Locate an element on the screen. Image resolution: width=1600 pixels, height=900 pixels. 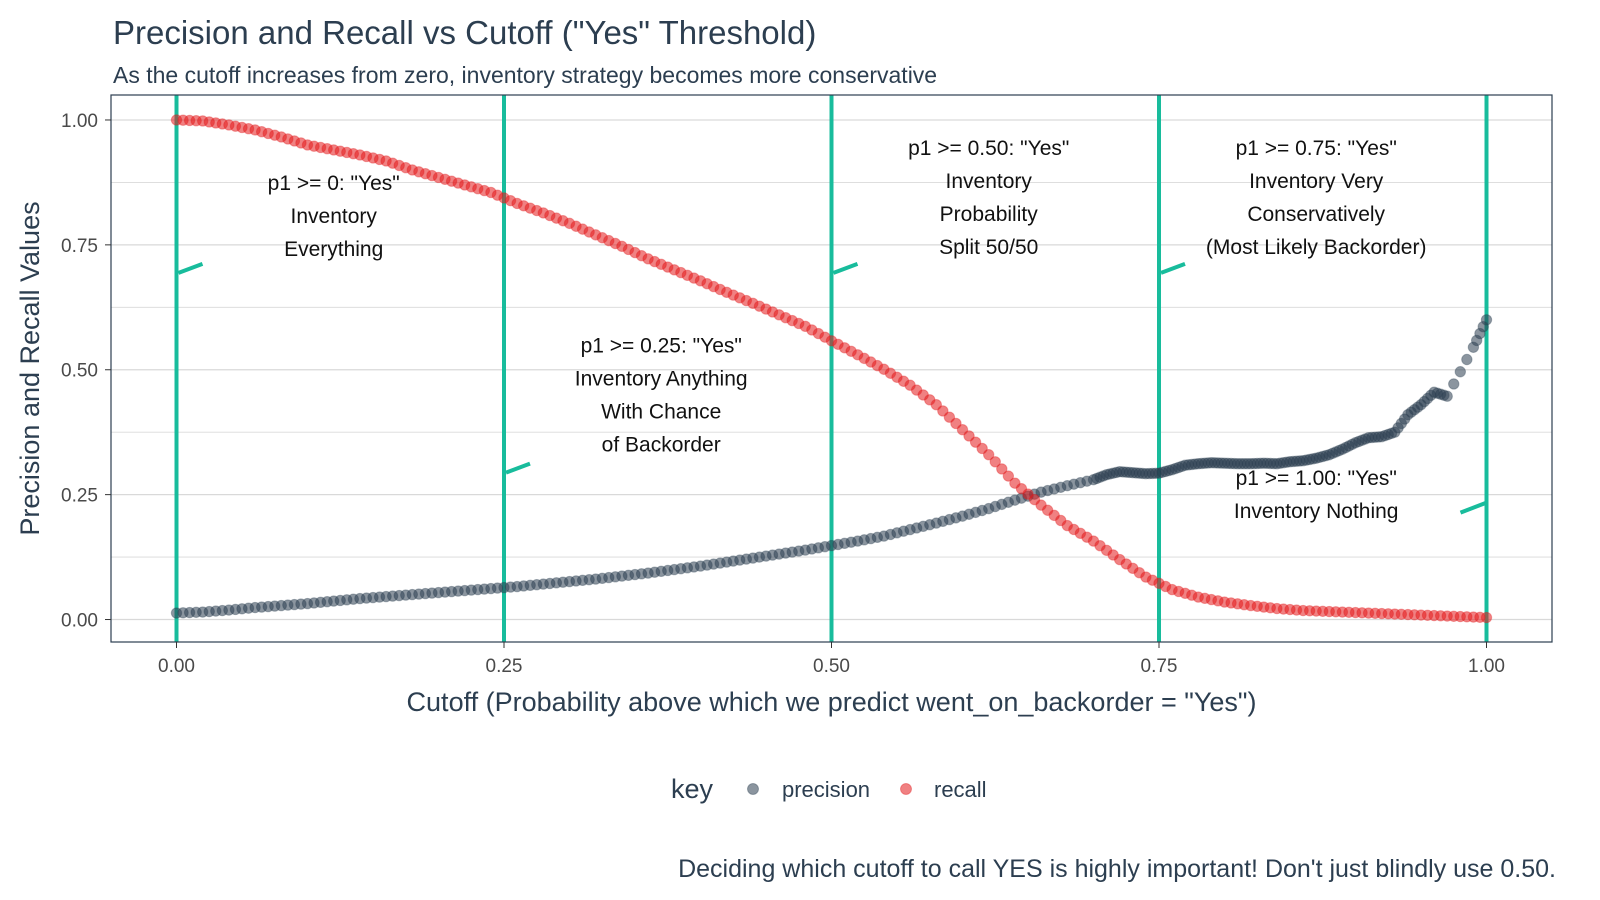
annotation-line: Conservatively is located at coordinates (1316, 214).